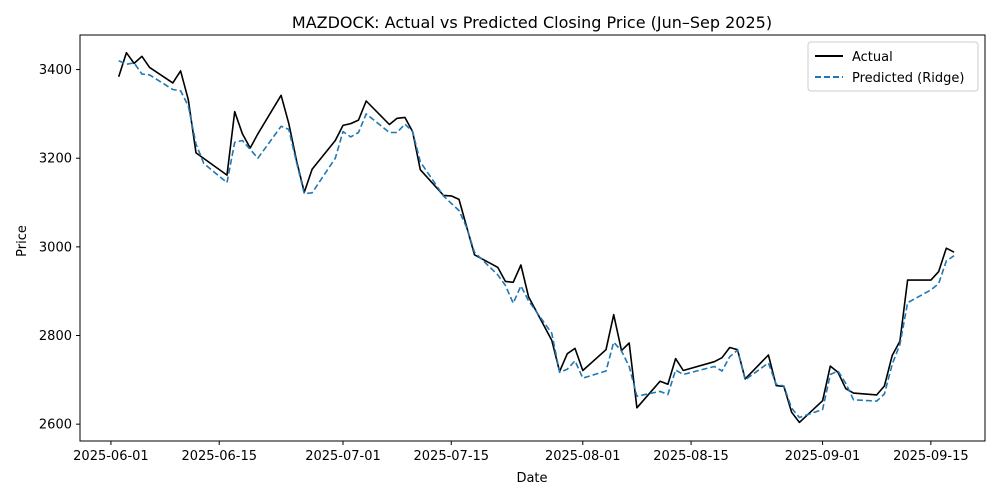 The width and height of the screenshot is (1000, 500). I want to click on x-tick-label: 2025-09-15, so click(931, 456).